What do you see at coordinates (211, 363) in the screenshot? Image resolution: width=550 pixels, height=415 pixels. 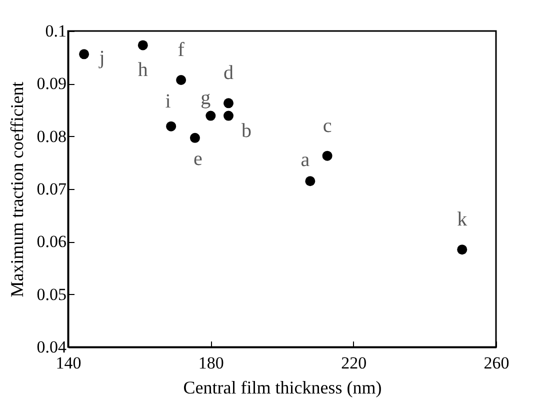 I see `x-tick-label: 180` at bounding box center [211, 363].